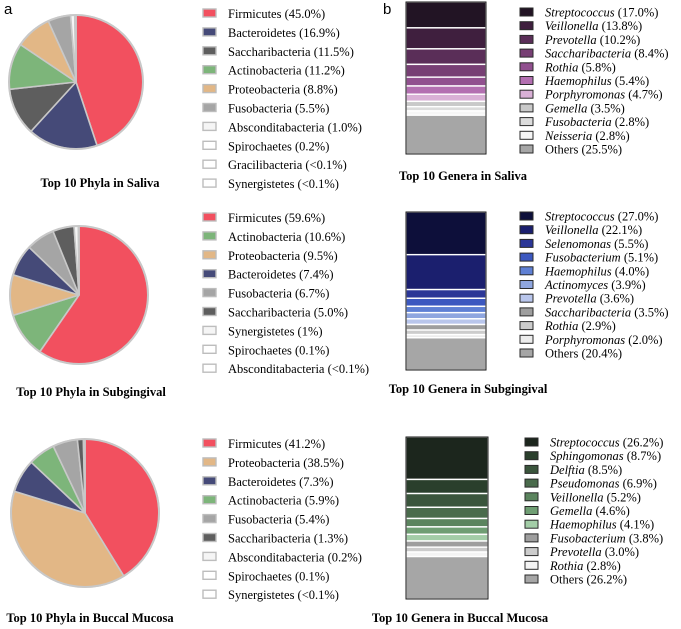 This screenshot has width=681, height=629. I want to click on chart4-legend-swatch-saccharibacteria, so click(526, 53).